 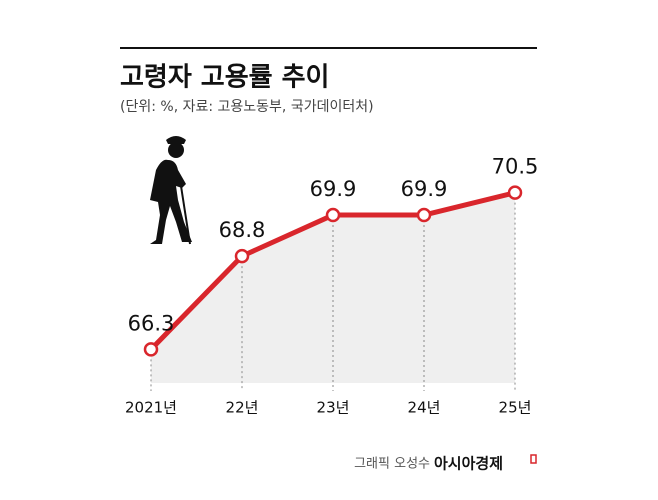 What do you see at coordinates (515, 408) in the screenshot?
I see `x-tick-label: 25년` at bounding box center [515, 408].